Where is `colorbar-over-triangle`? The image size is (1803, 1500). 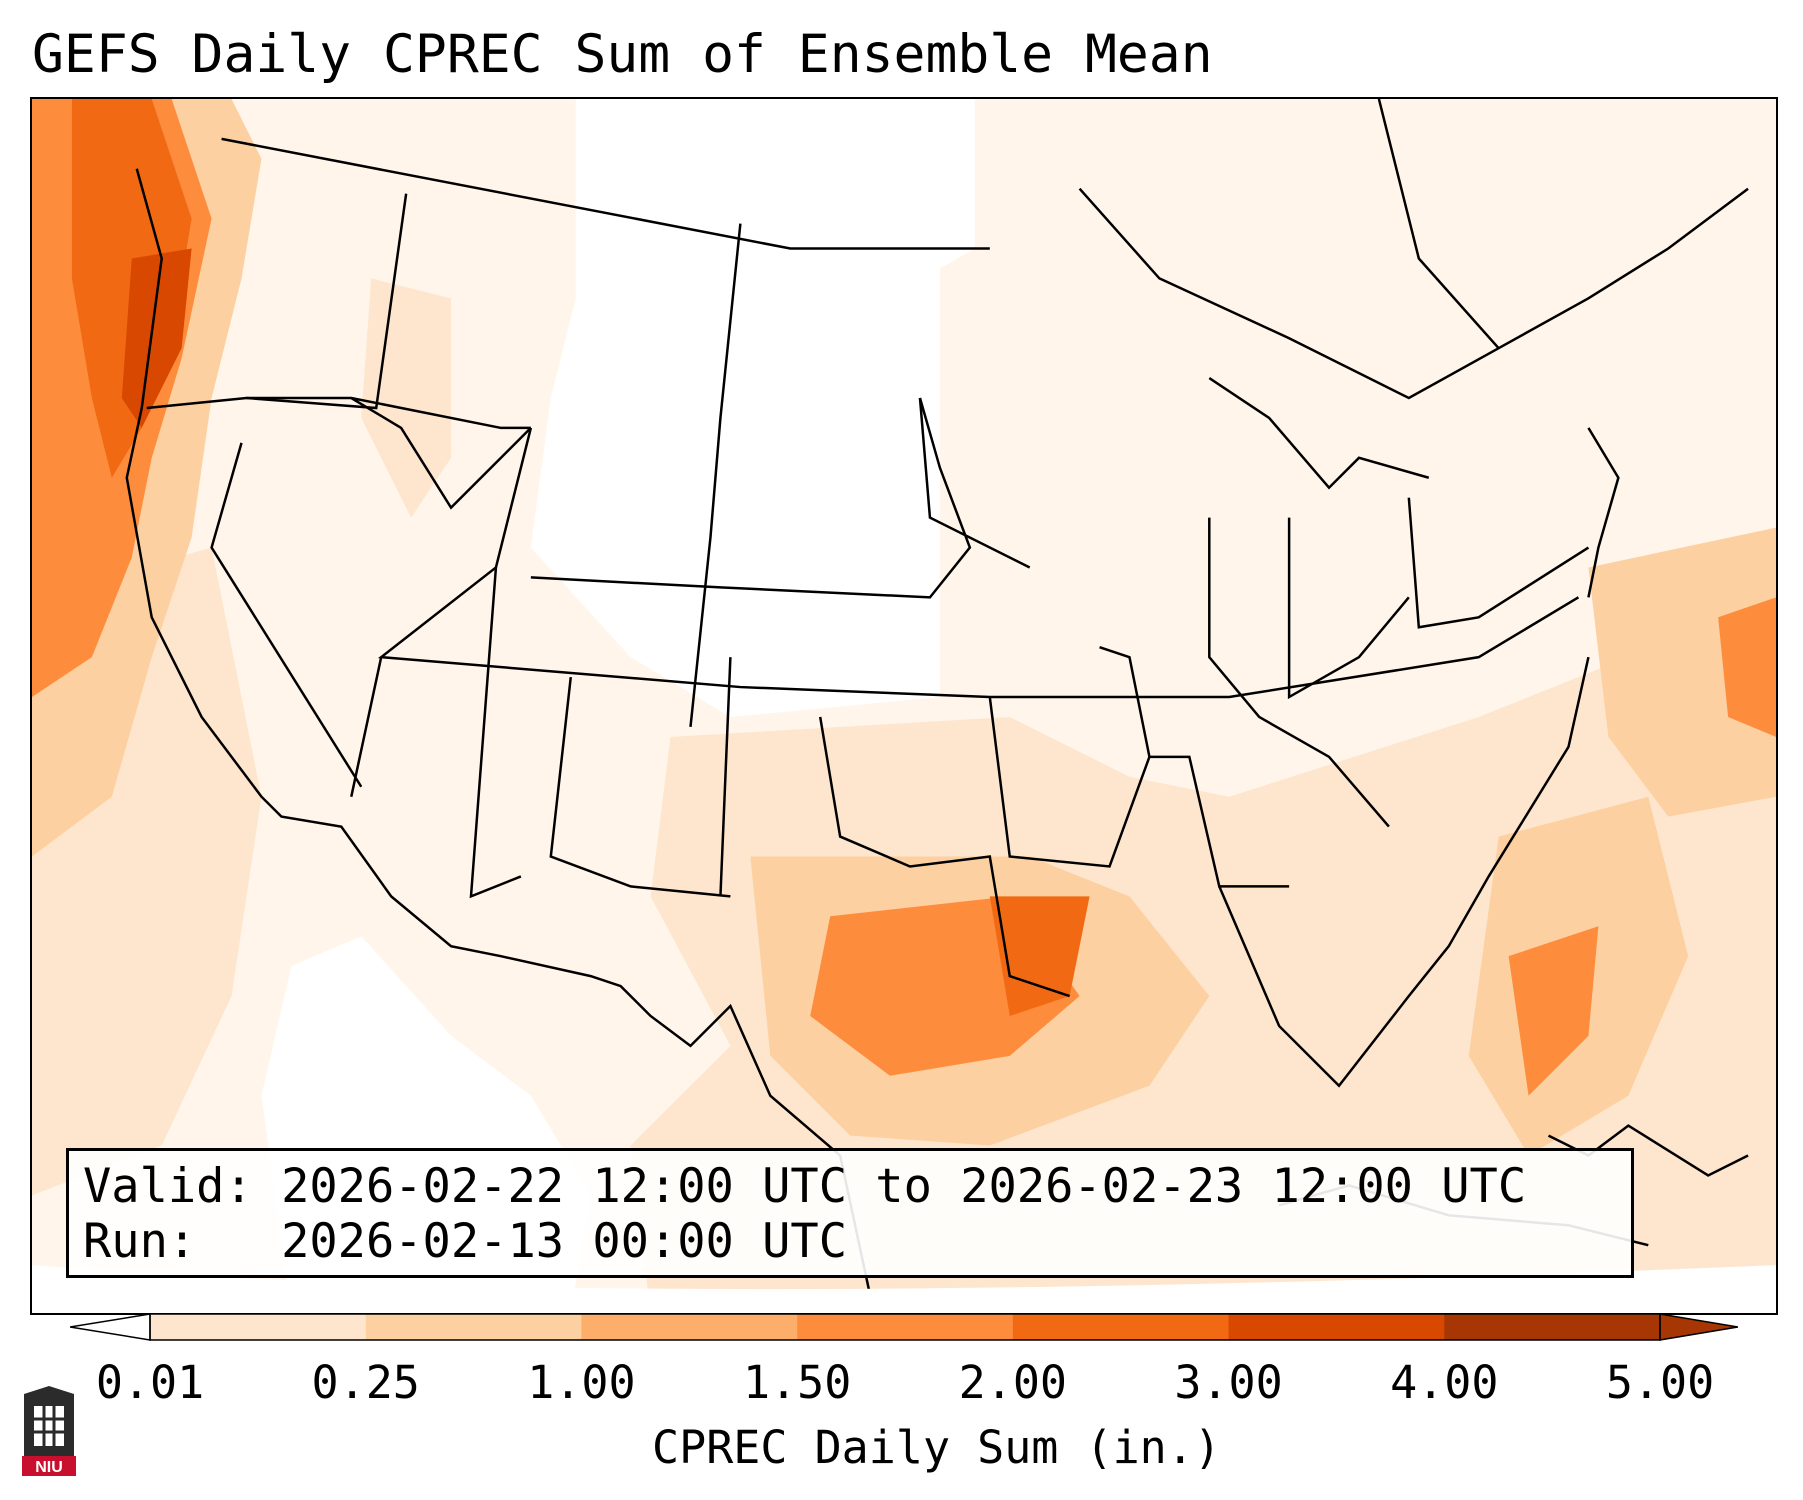
colorbar-over-triangle is located at coordinates (1698, 1327).